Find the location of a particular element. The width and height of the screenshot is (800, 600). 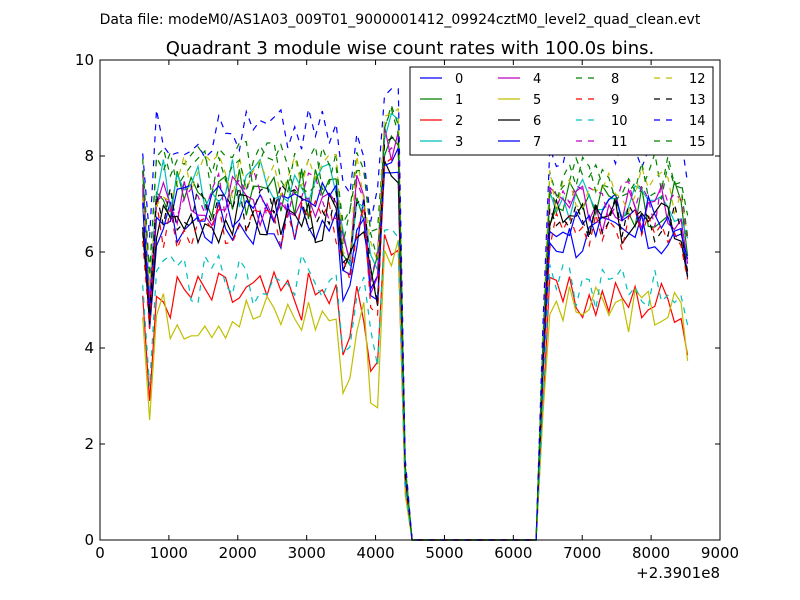

x-tick-label: 3000 is located at coordinates (307, 553).